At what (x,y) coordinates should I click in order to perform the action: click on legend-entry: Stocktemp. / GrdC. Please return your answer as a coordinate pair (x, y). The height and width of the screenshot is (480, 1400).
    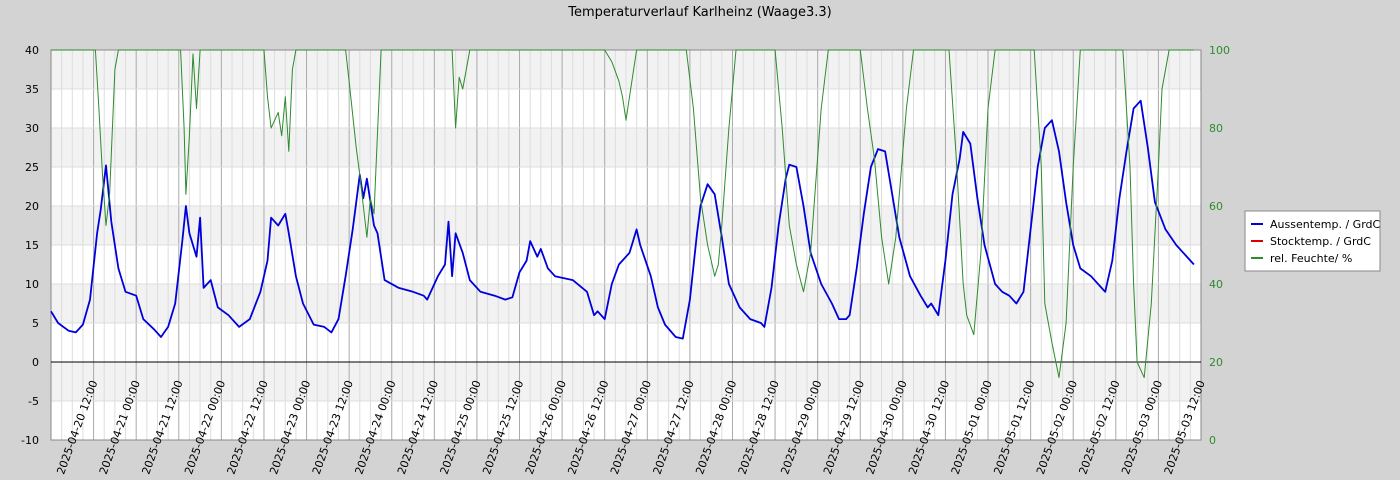
    Looking at the image, I should click on (1320, 241).